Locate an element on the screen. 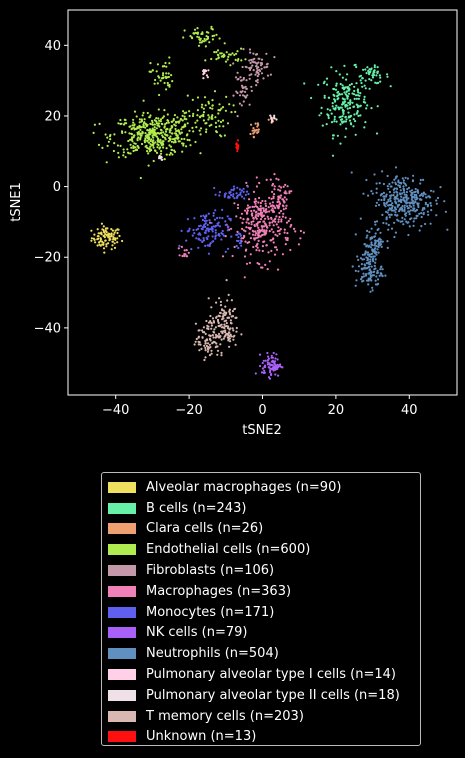 This screenshot has width=465, height=758. series-11-points is located at coordinates (218, 320).